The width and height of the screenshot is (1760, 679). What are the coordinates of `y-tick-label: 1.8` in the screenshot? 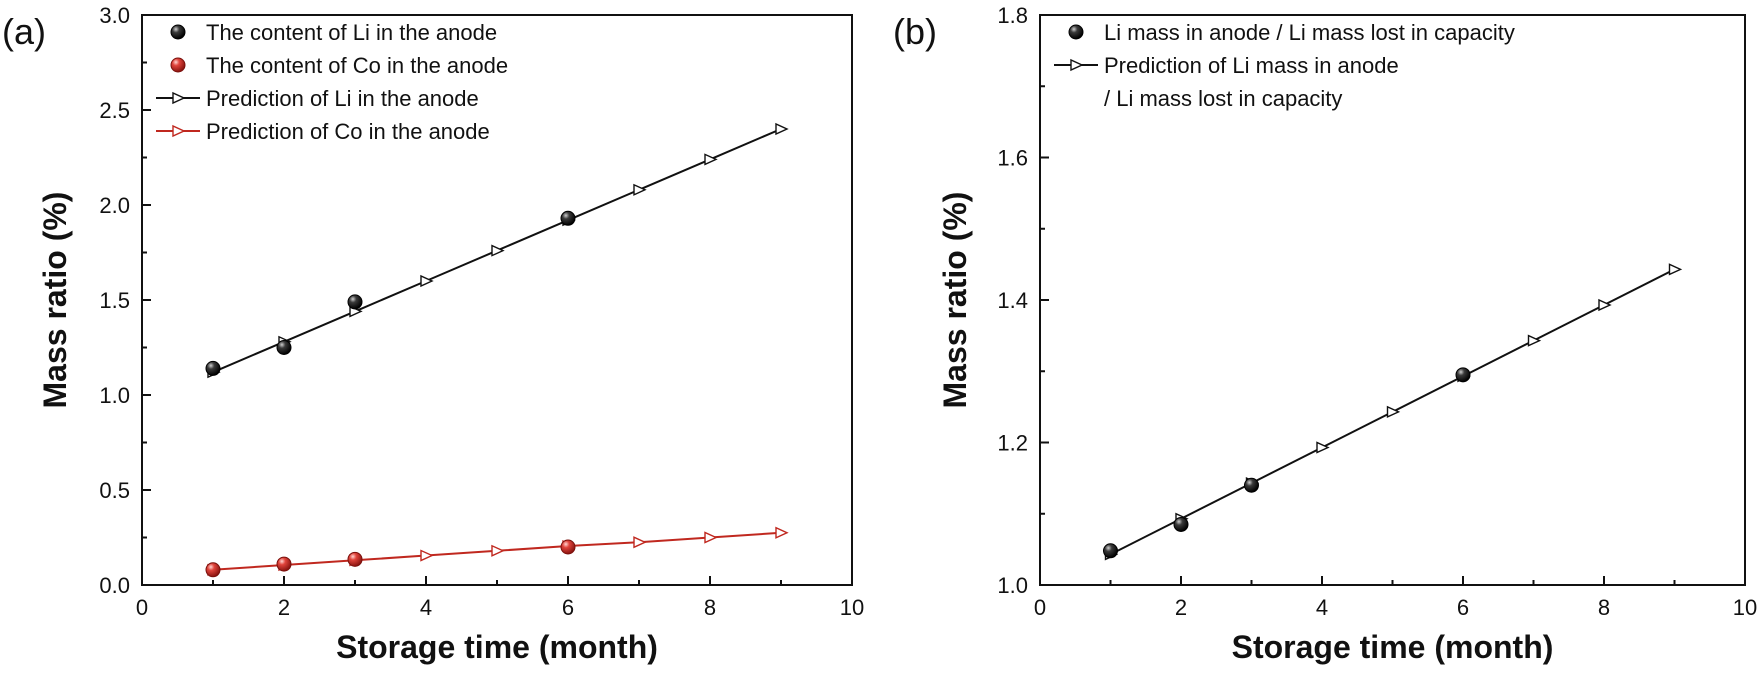 It's located at (1012, 15).